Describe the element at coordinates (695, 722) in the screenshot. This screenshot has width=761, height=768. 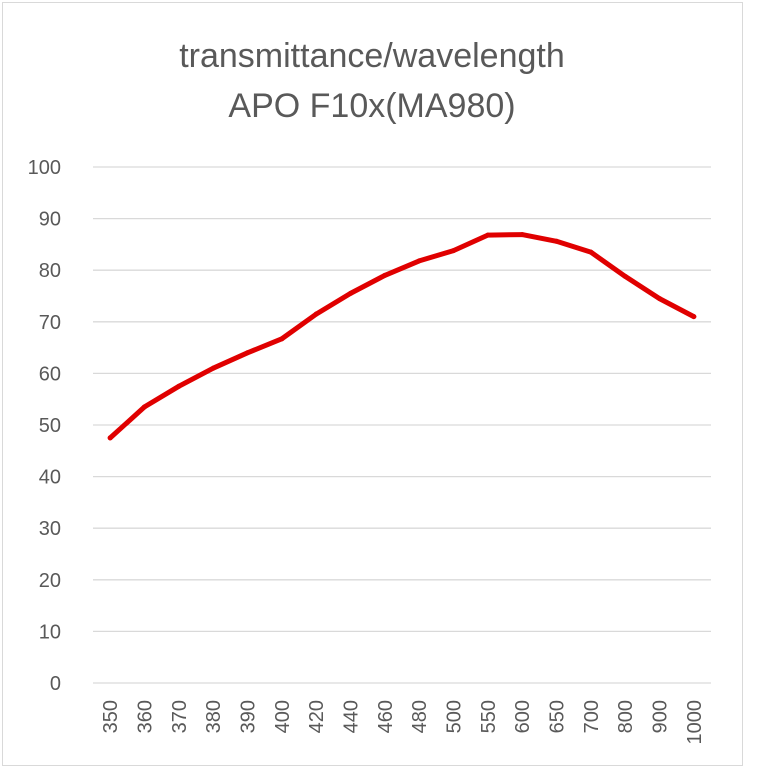
I see `x-tick-label: 1000` at that location.